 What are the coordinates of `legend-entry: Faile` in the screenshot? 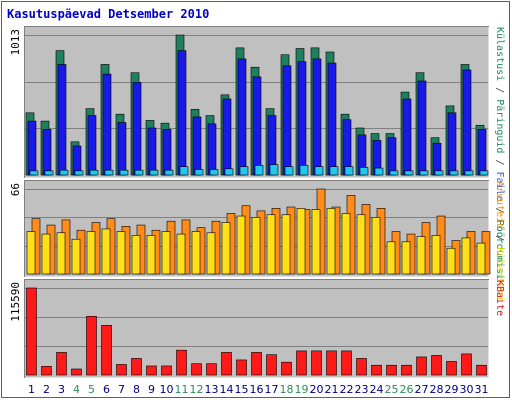 It's located at (499, 187).